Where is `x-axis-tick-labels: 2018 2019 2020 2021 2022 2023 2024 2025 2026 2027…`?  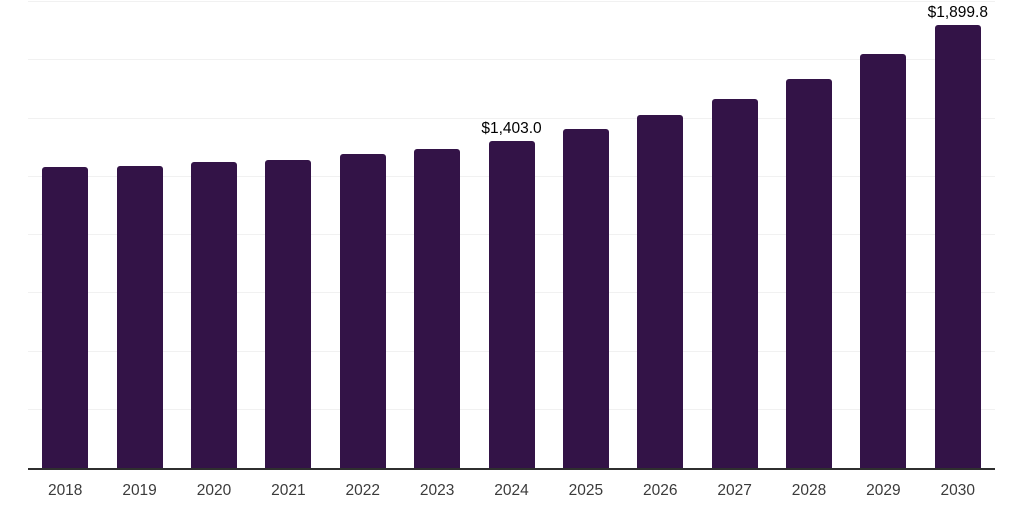
x-axis-tick-labels: 2018 2019 2020 2021 2022 2023 2024 2025 2026 2027… is located at coordinates (511, 491).